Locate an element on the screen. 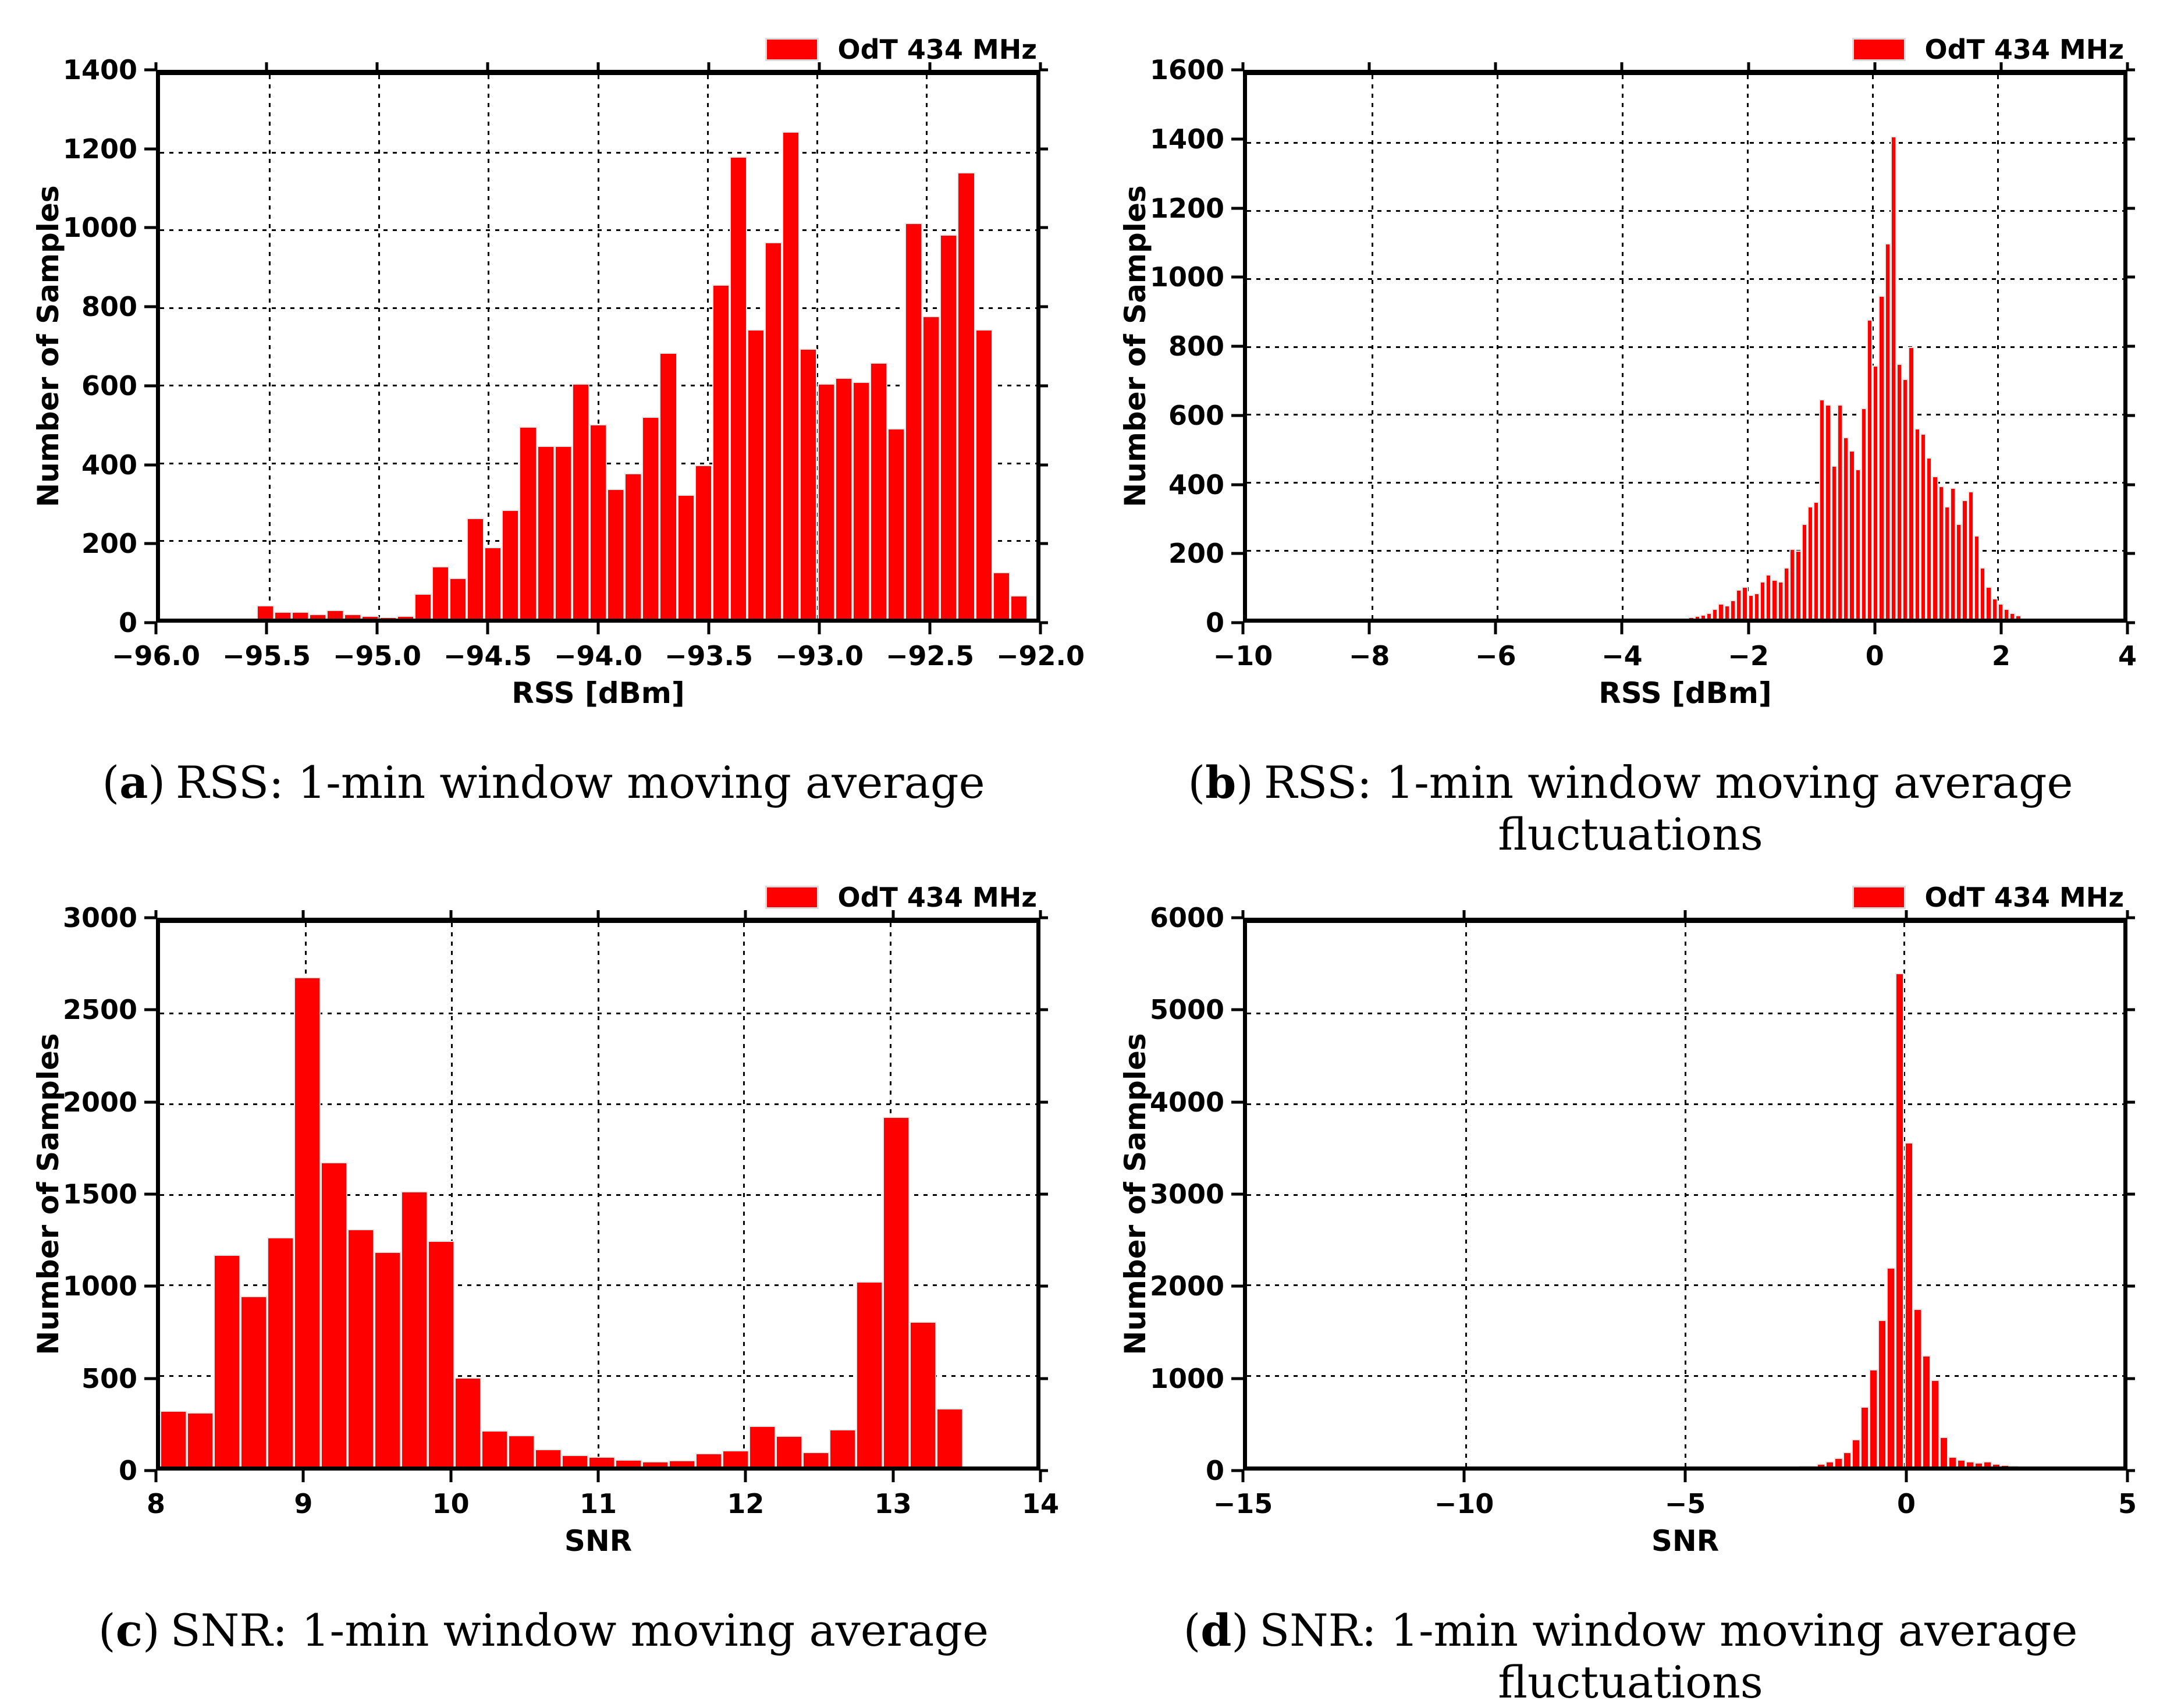 This screenshot has width=2174, height=1708. x-tick-label: −95.5 is located at coordinates (266, 656).